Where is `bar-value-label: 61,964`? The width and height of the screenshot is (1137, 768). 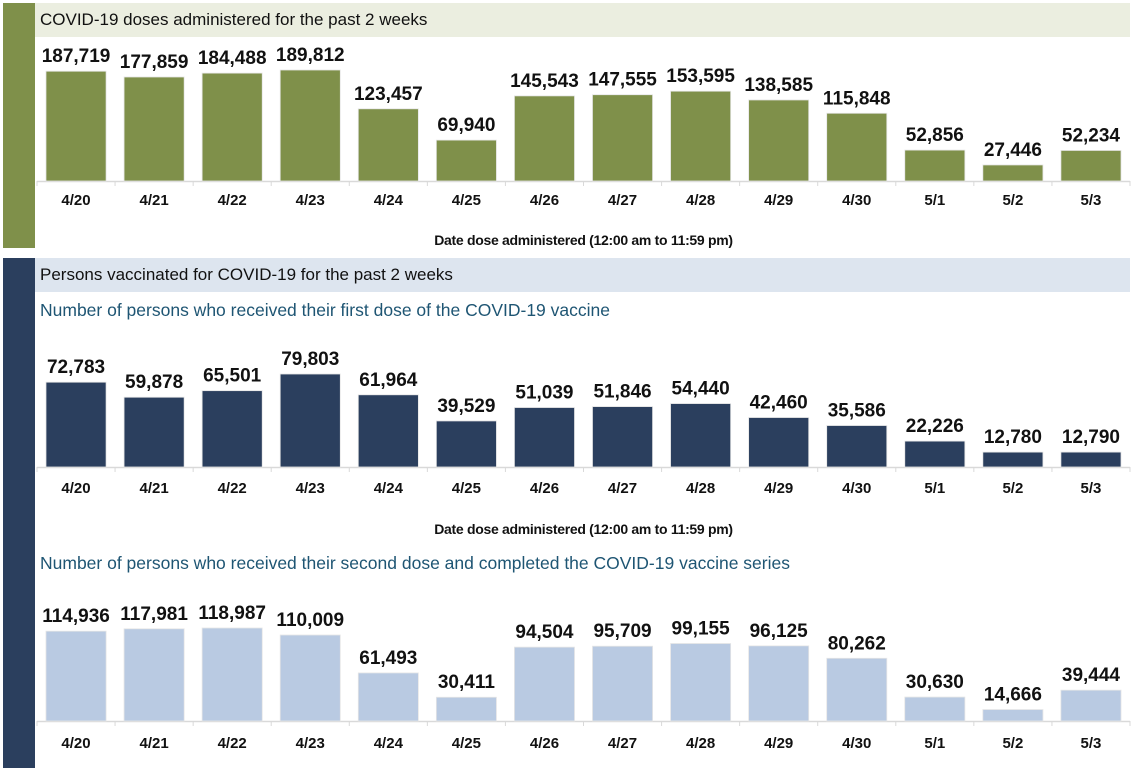
bar-value-label: 61,964 is located at coordinates (388, 380).